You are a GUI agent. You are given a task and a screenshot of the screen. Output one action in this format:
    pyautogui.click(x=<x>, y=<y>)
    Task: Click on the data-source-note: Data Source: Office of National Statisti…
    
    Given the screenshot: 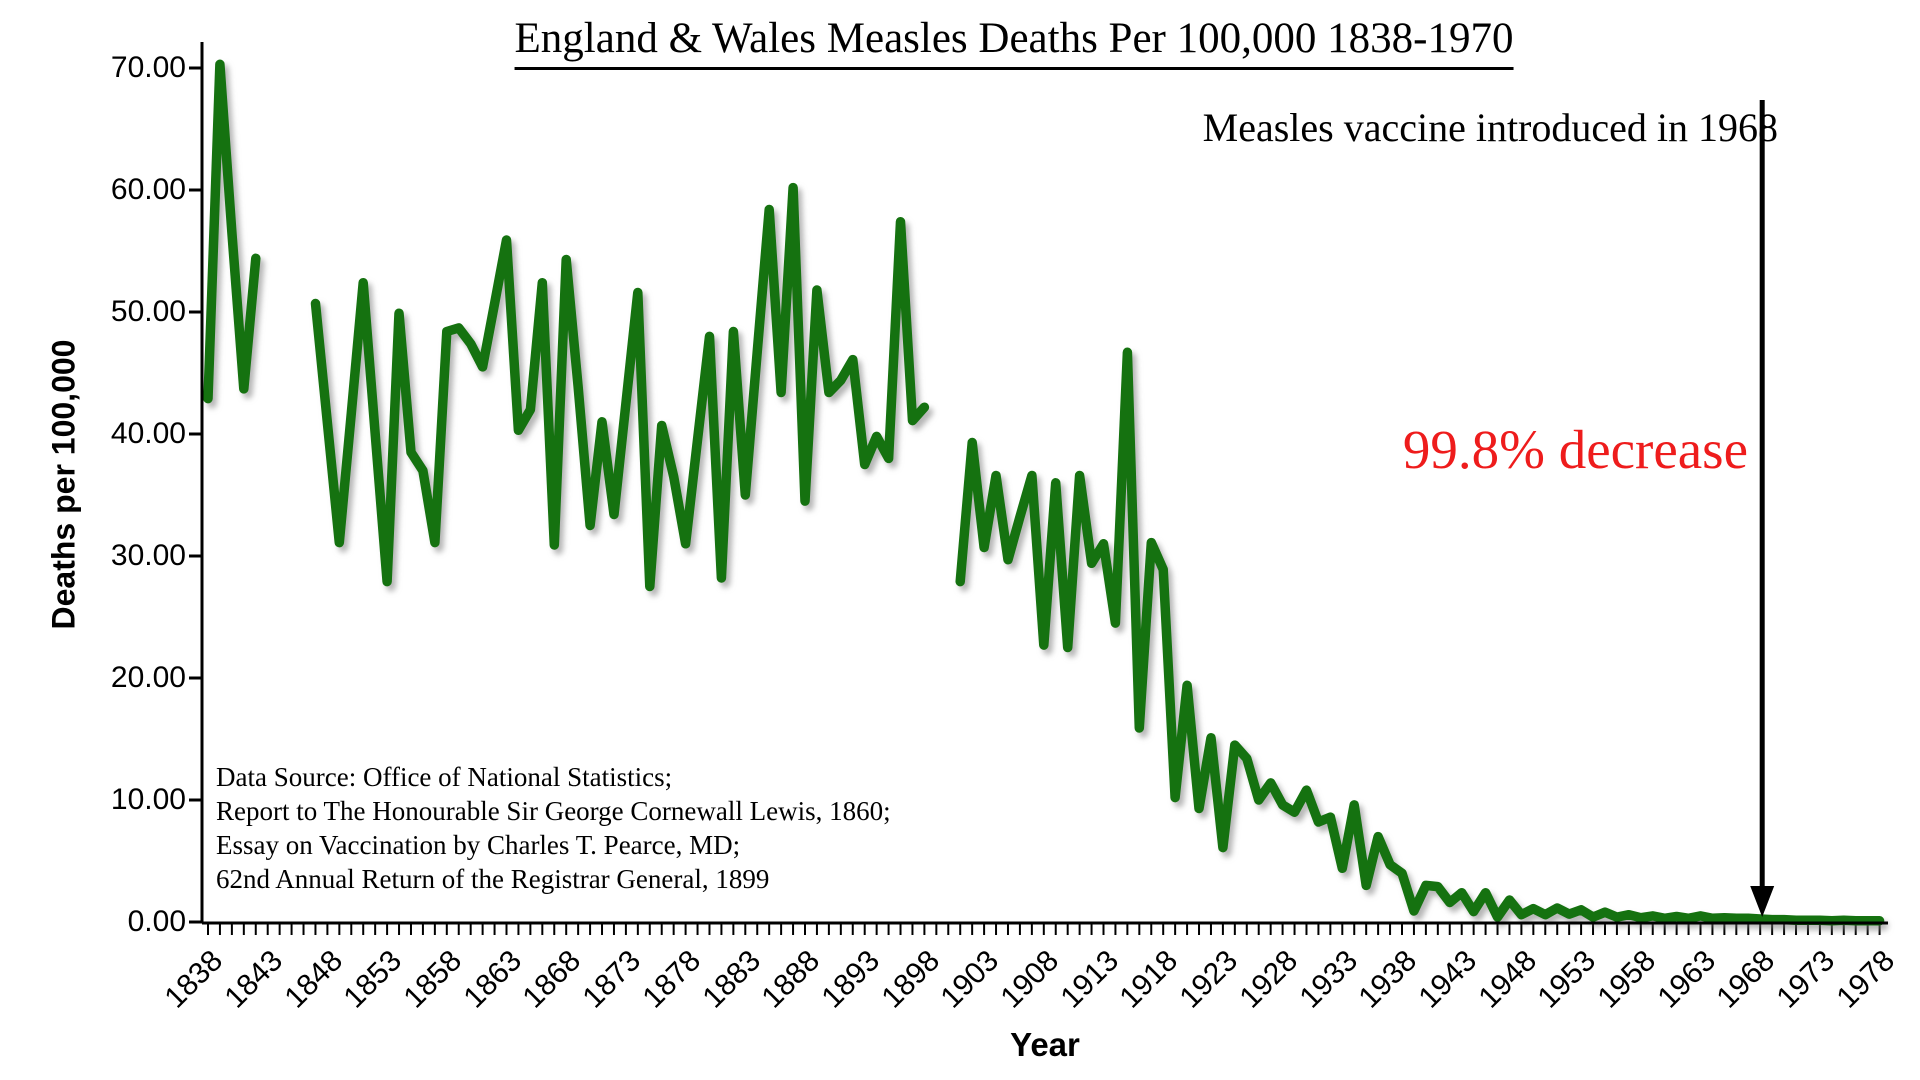 What is the action you would take?
    pyautogui.click(x=553, y=828)
    